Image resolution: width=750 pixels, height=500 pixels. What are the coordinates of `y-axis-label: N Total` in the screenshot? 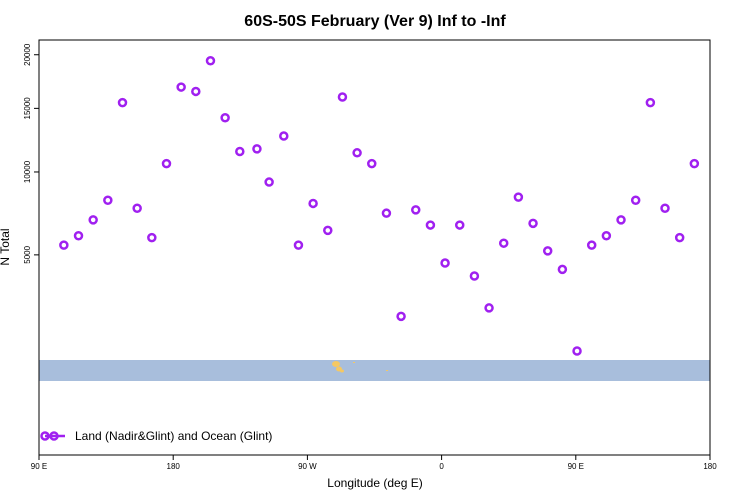 It's located at (6, 246).